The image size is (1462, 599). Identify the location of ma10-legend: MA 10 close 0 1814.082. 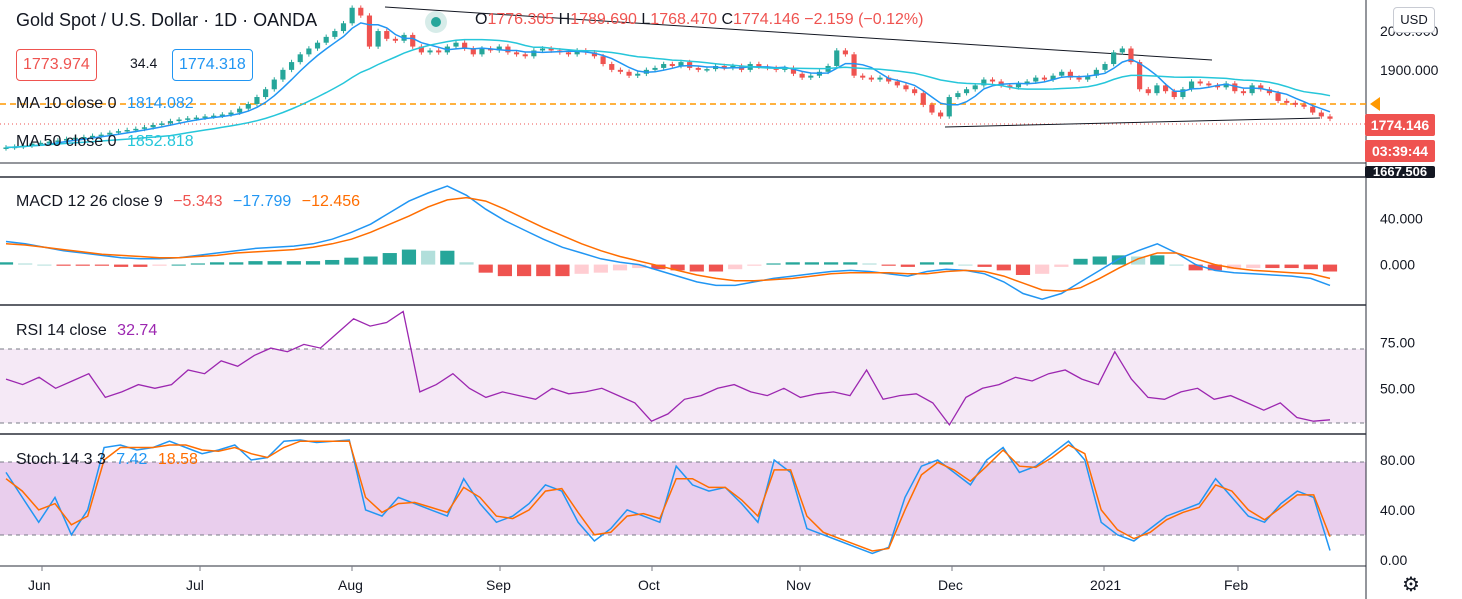
(105, 104).